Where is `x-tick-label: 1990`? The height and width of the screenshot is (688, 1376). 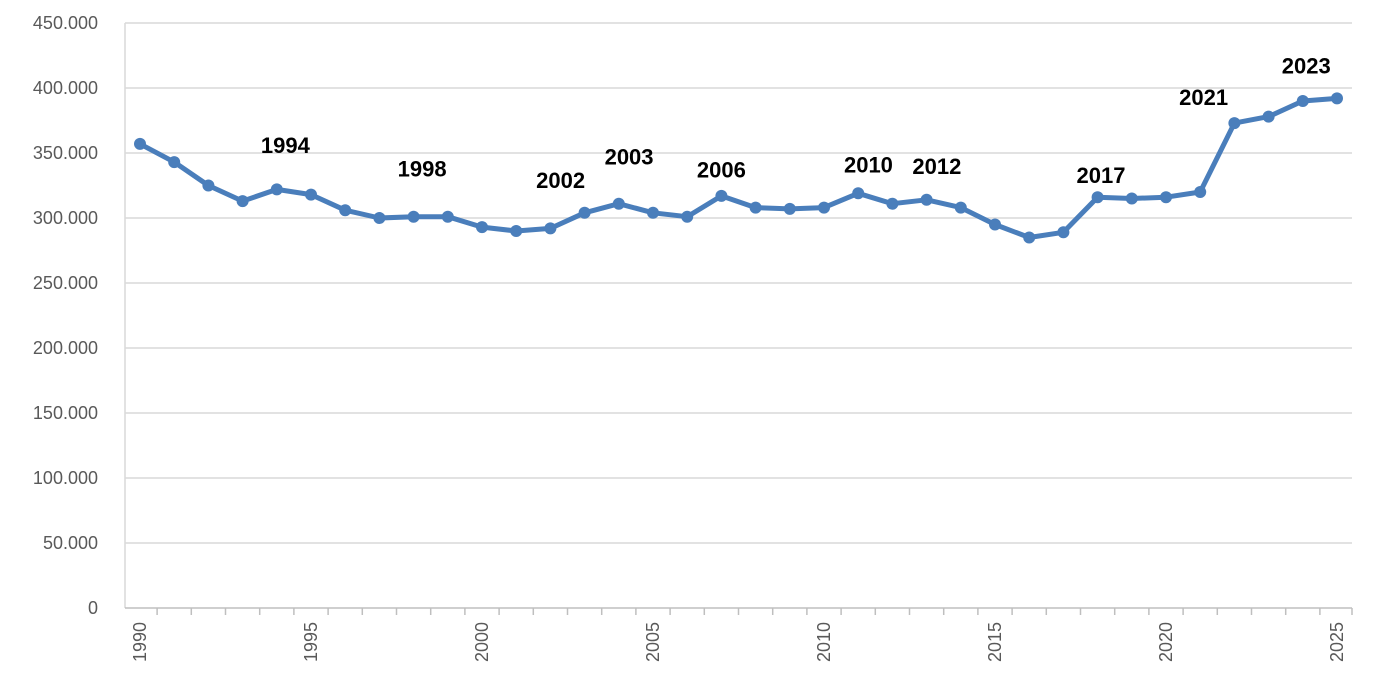
x-tick-label: 1990 is located at coordinates (140, 642).